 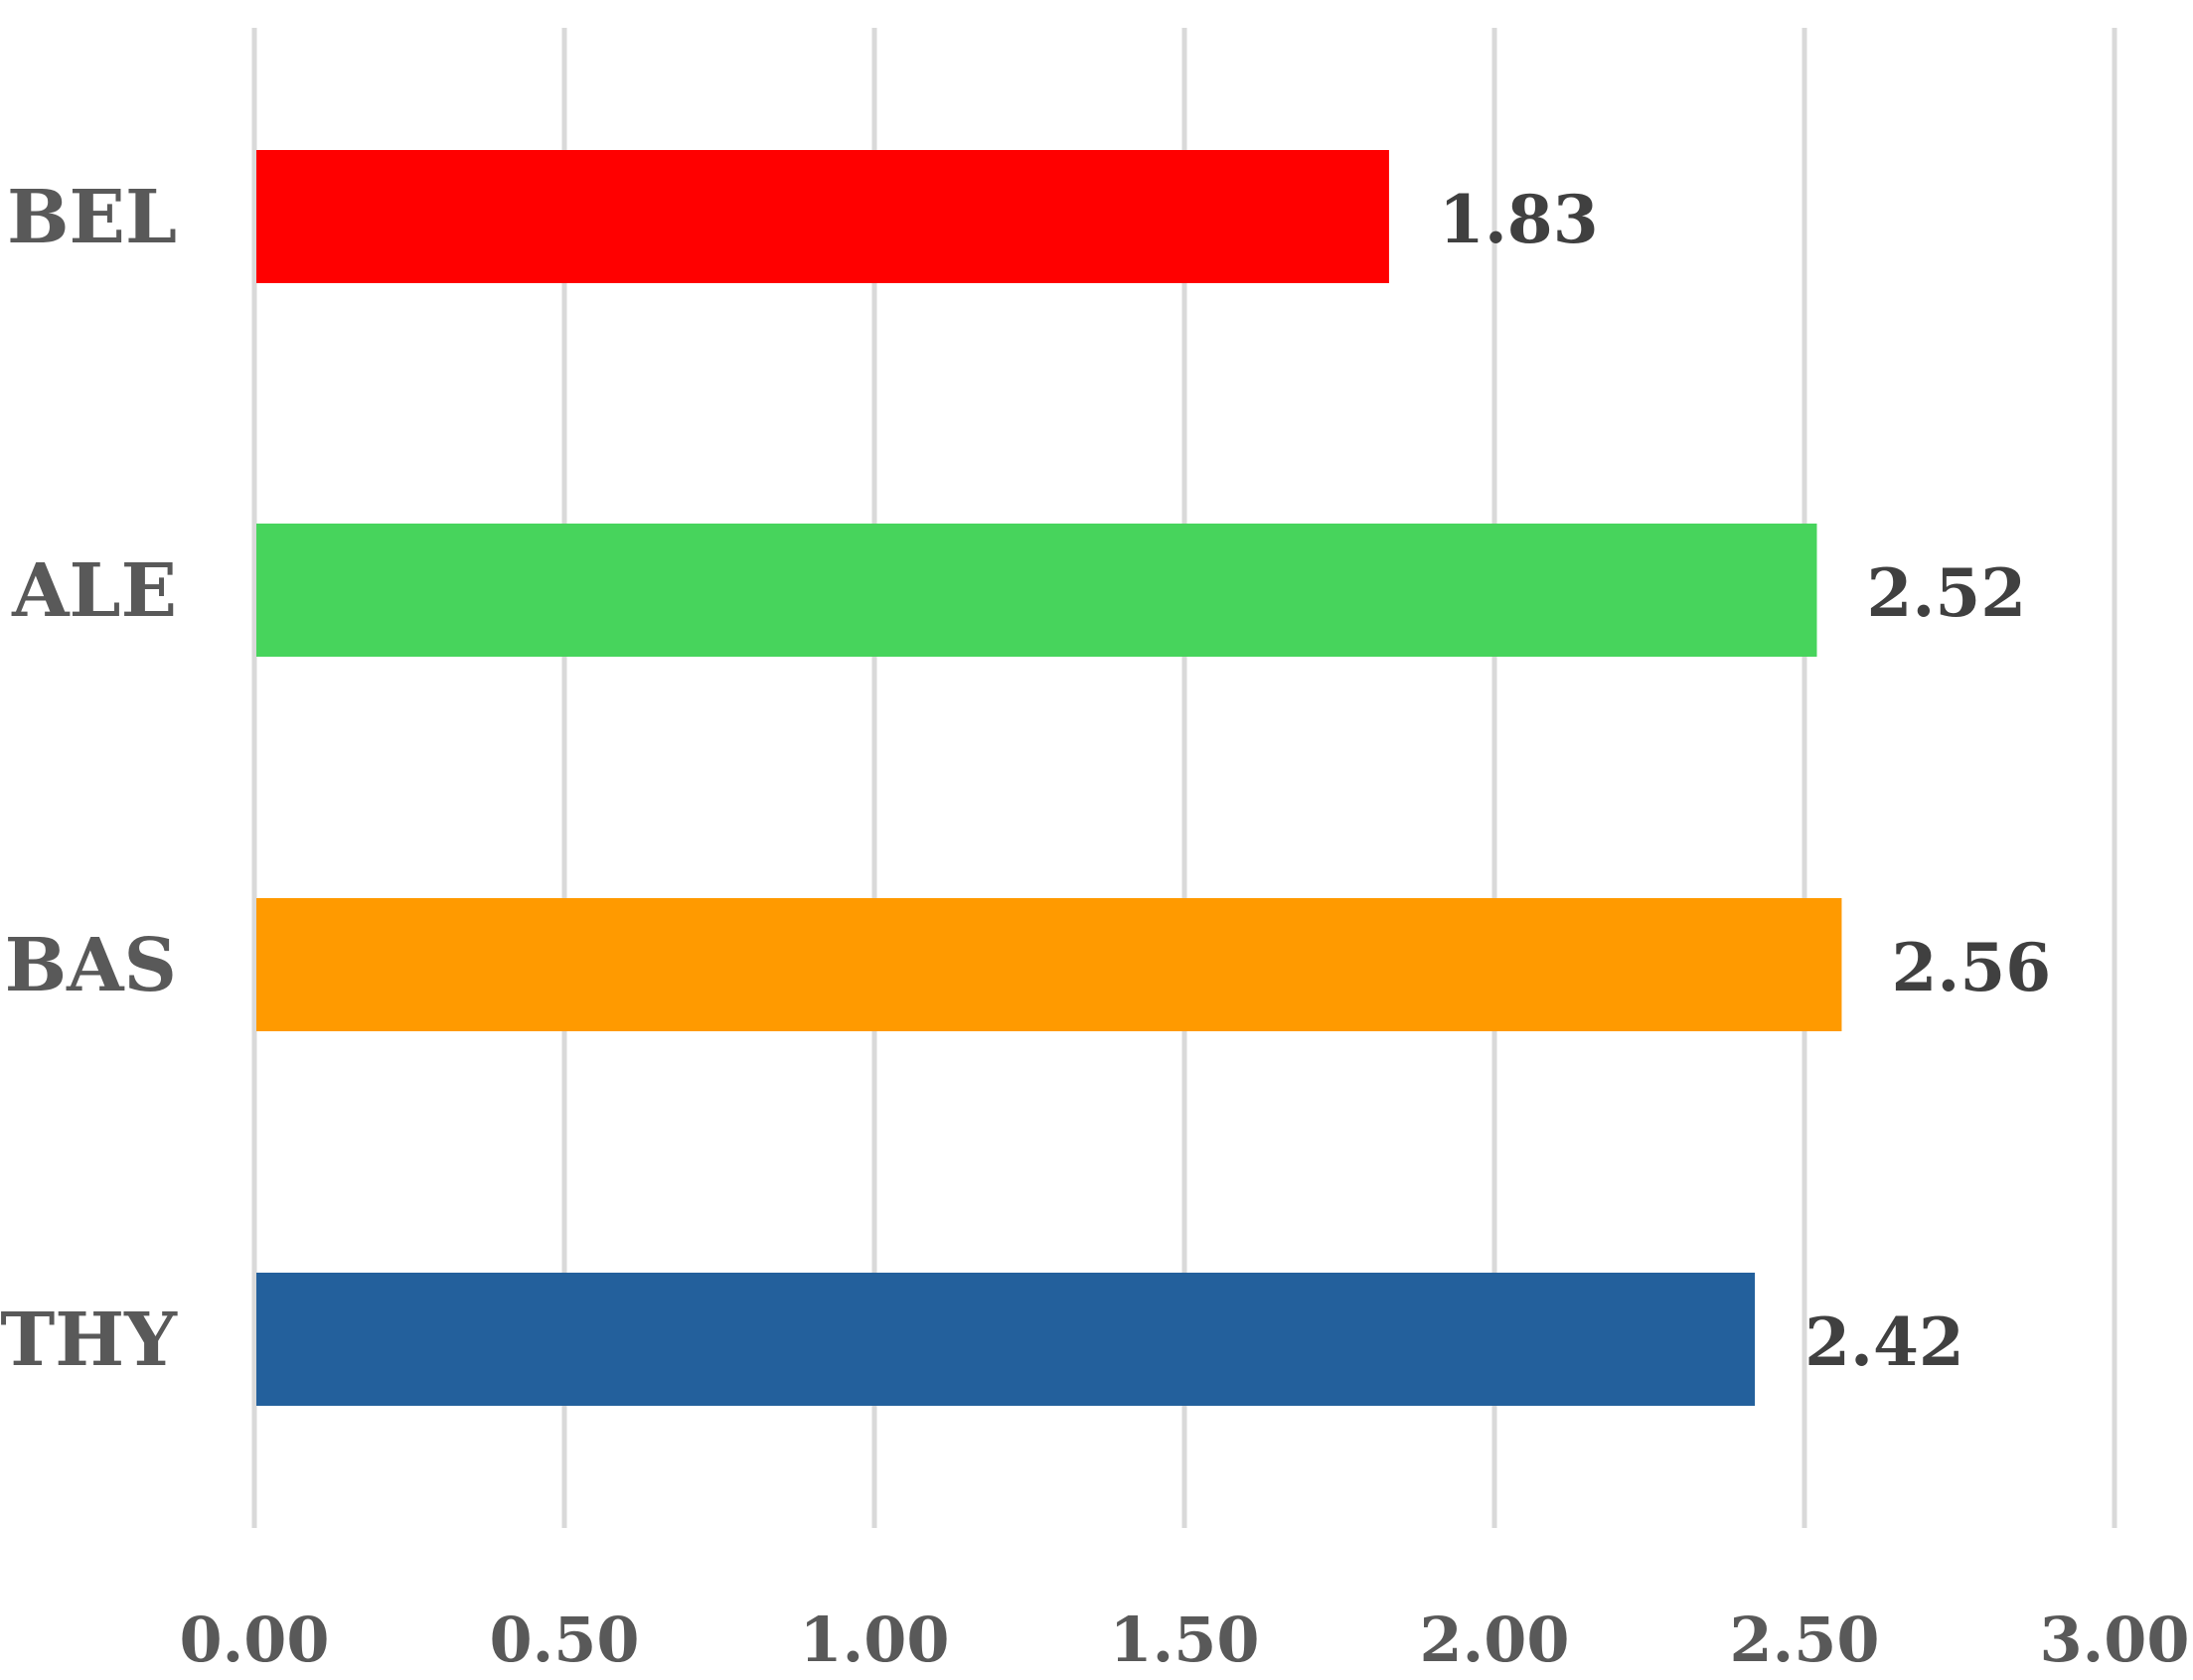 I want to click on x-tick-label-0: 0.00, so click(x=254, y=1640).